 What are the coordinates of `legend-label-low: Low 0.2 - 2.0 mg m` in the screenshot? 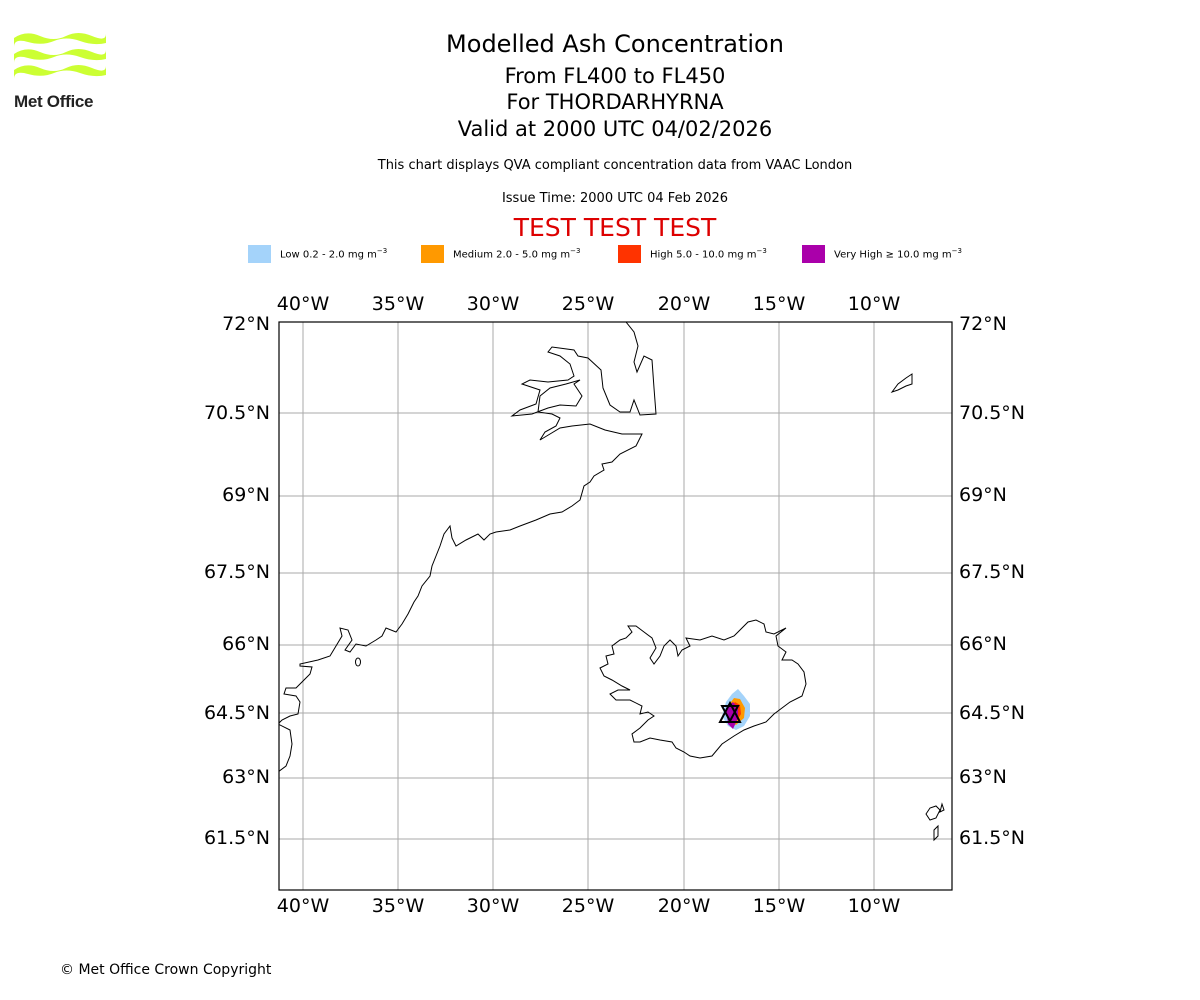 It's located at (328, 255).